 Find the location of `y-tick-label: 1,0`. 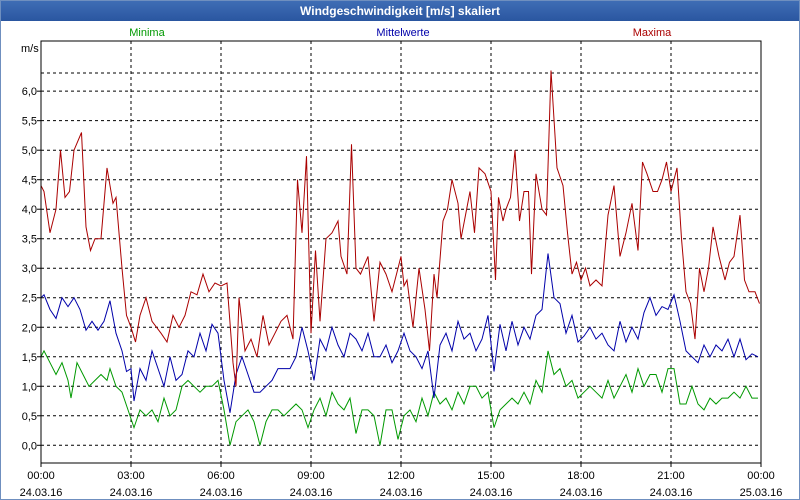

y-tick-label: 1,0 is located at coordinates (29, 387).